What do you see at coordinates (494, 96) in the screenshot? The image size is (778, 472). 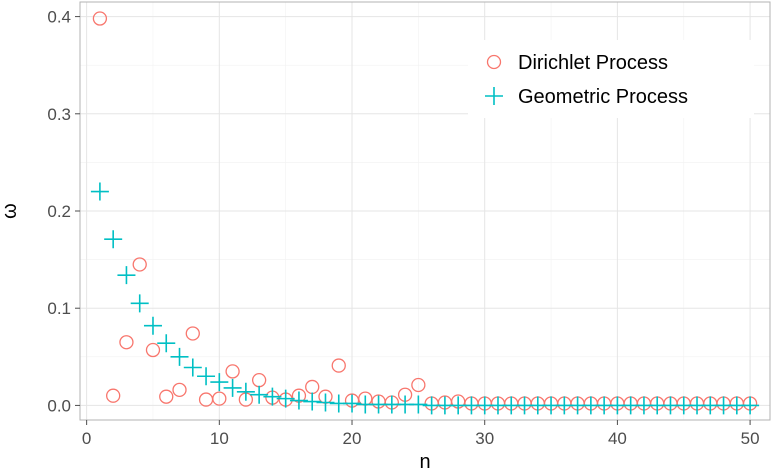 I see `legend-key-geometric-plus-icon` at bounding box center [494, 96].